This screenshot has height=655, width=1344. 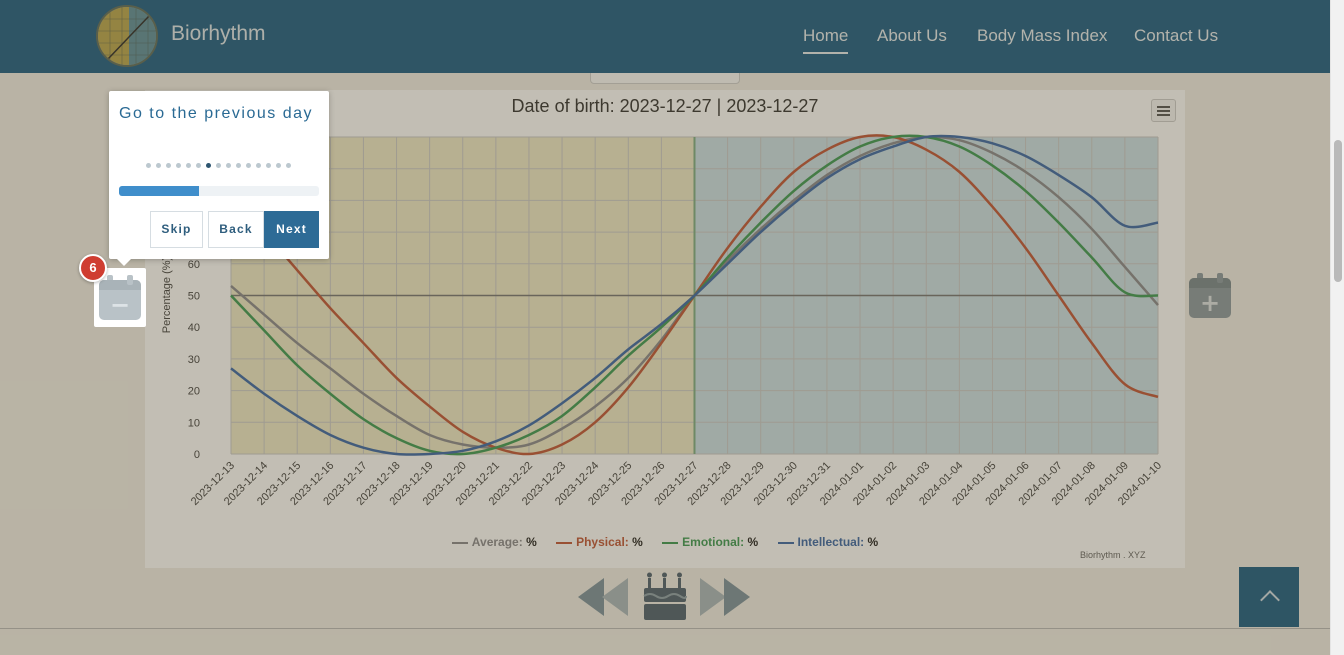 I want to click on calendar-plus-icon: +, so click(x=1210, y=295).